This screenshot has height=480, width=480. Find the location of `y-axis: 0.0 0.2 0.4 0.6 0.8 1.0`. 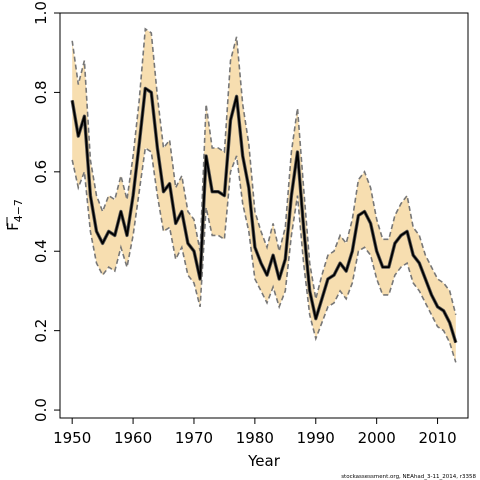

y-axis: 0.0 0.2 0.4 0.6 0.8 1.0 is located at coordinates (46, 211).